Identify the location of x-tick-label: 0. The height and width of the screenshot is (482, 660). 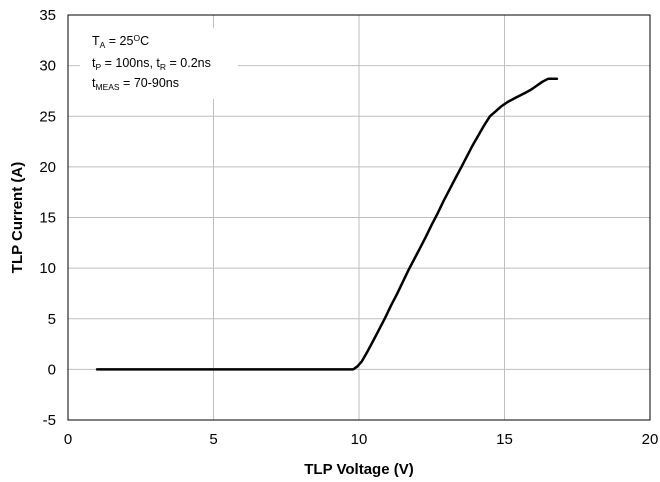
(68, 439).